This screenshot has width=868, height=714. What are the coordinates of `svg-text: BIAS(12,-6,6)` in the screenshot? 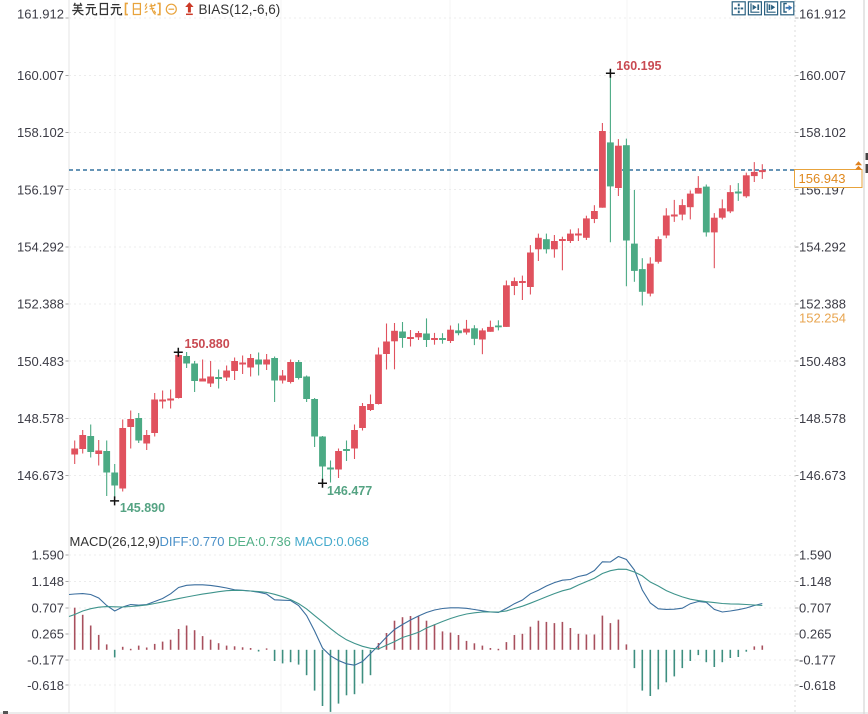 It's located at (240, 9).